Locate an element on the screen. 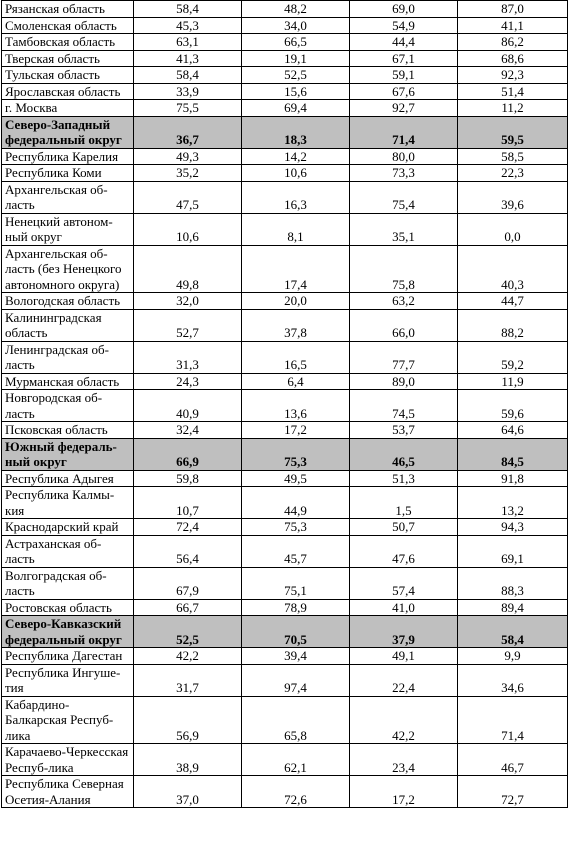  value-cell-col-2: 69,4 is located at coordinates (295, 108).